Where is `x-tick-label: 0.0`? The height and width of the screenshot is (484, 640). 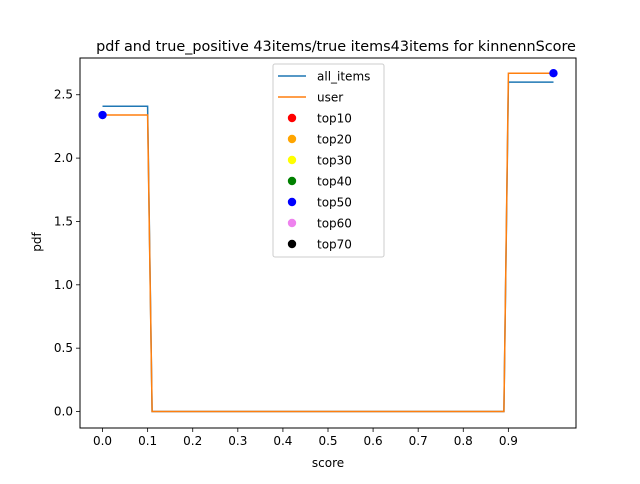
x-tick-label: 0.0 is located at coordinates (102, 441).